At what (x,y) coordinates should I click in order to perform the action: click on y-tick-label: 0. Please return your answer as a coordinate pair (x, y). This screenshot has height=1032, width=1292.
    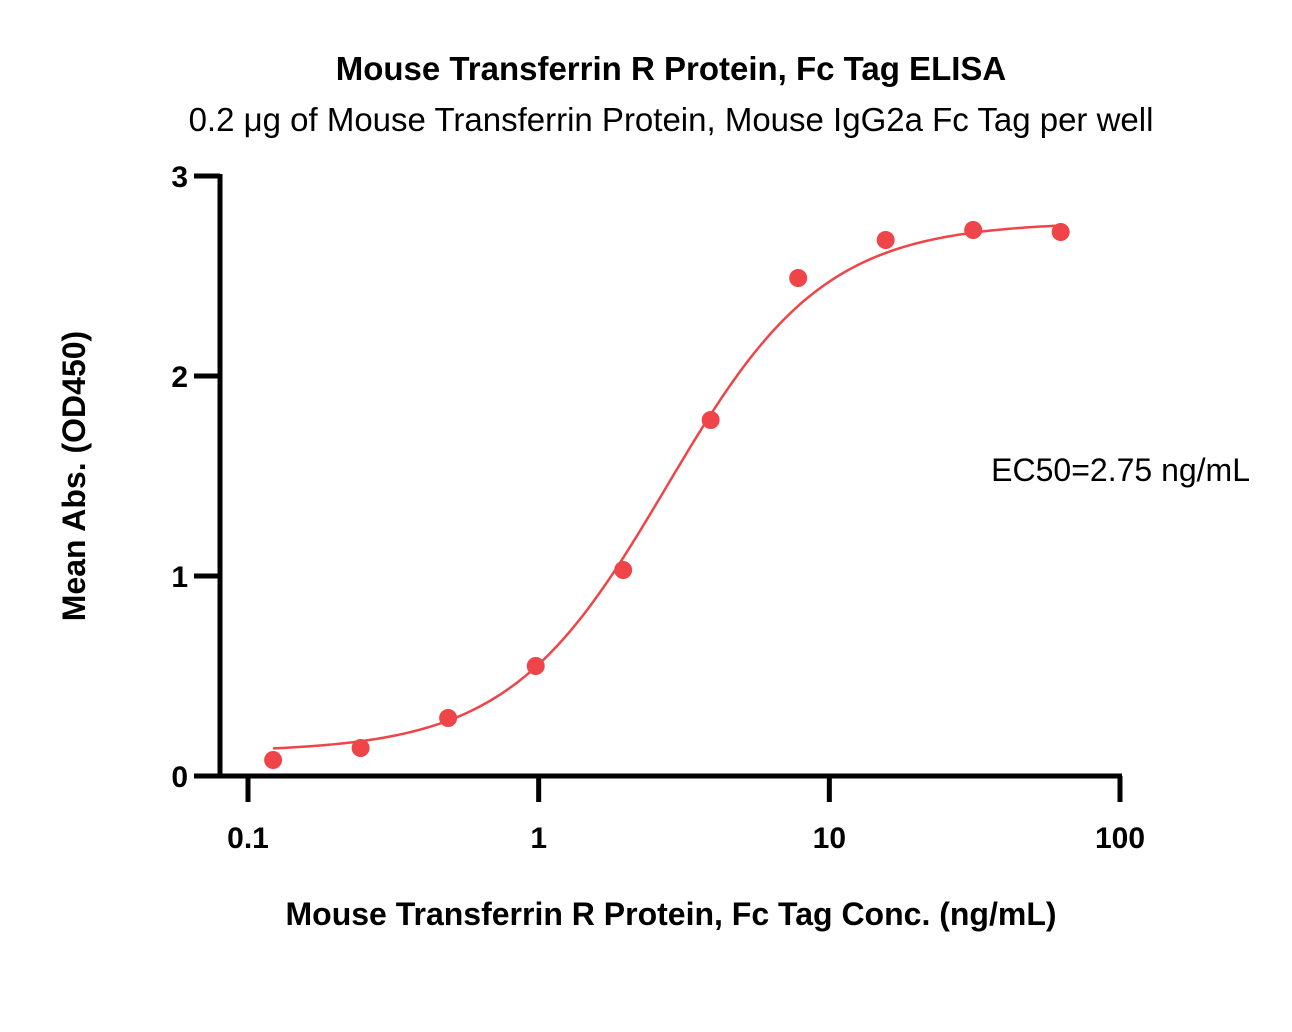
    Looking at the image, I should click on (179, 777).